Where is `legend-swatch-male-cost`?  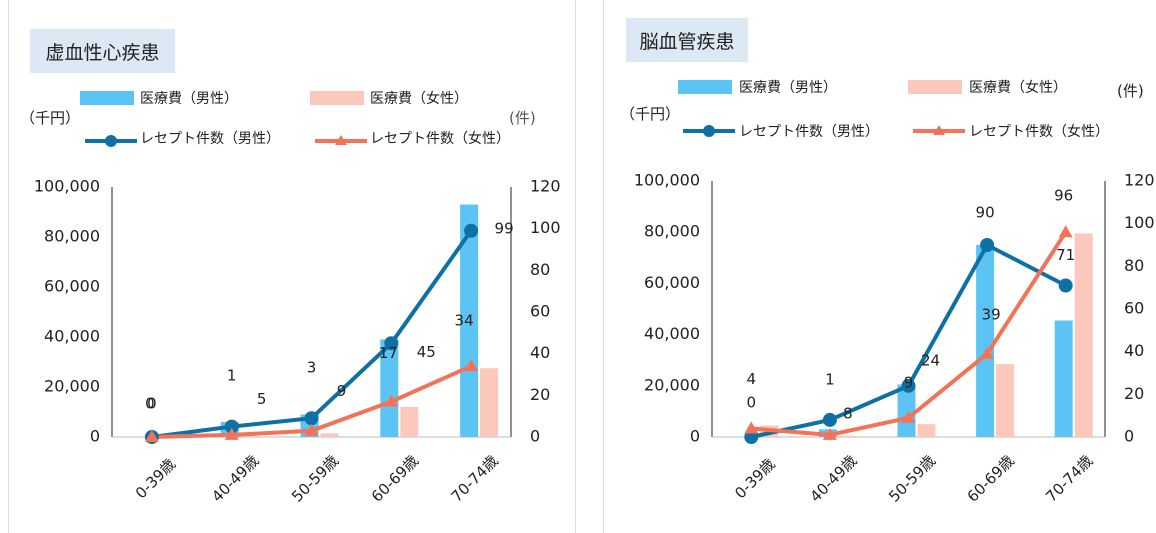 legend-swatch-male-cost is located at coordinates (705, 87).